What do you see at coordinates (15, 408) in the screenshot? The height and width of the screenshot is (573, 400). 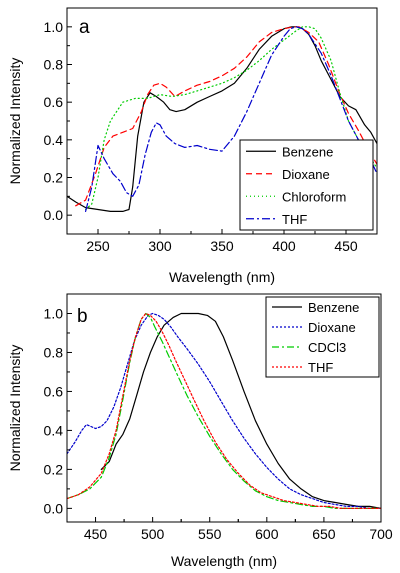 I see `y-axis-label-b: Normalized Intensity` at bounding box center [15, 408].